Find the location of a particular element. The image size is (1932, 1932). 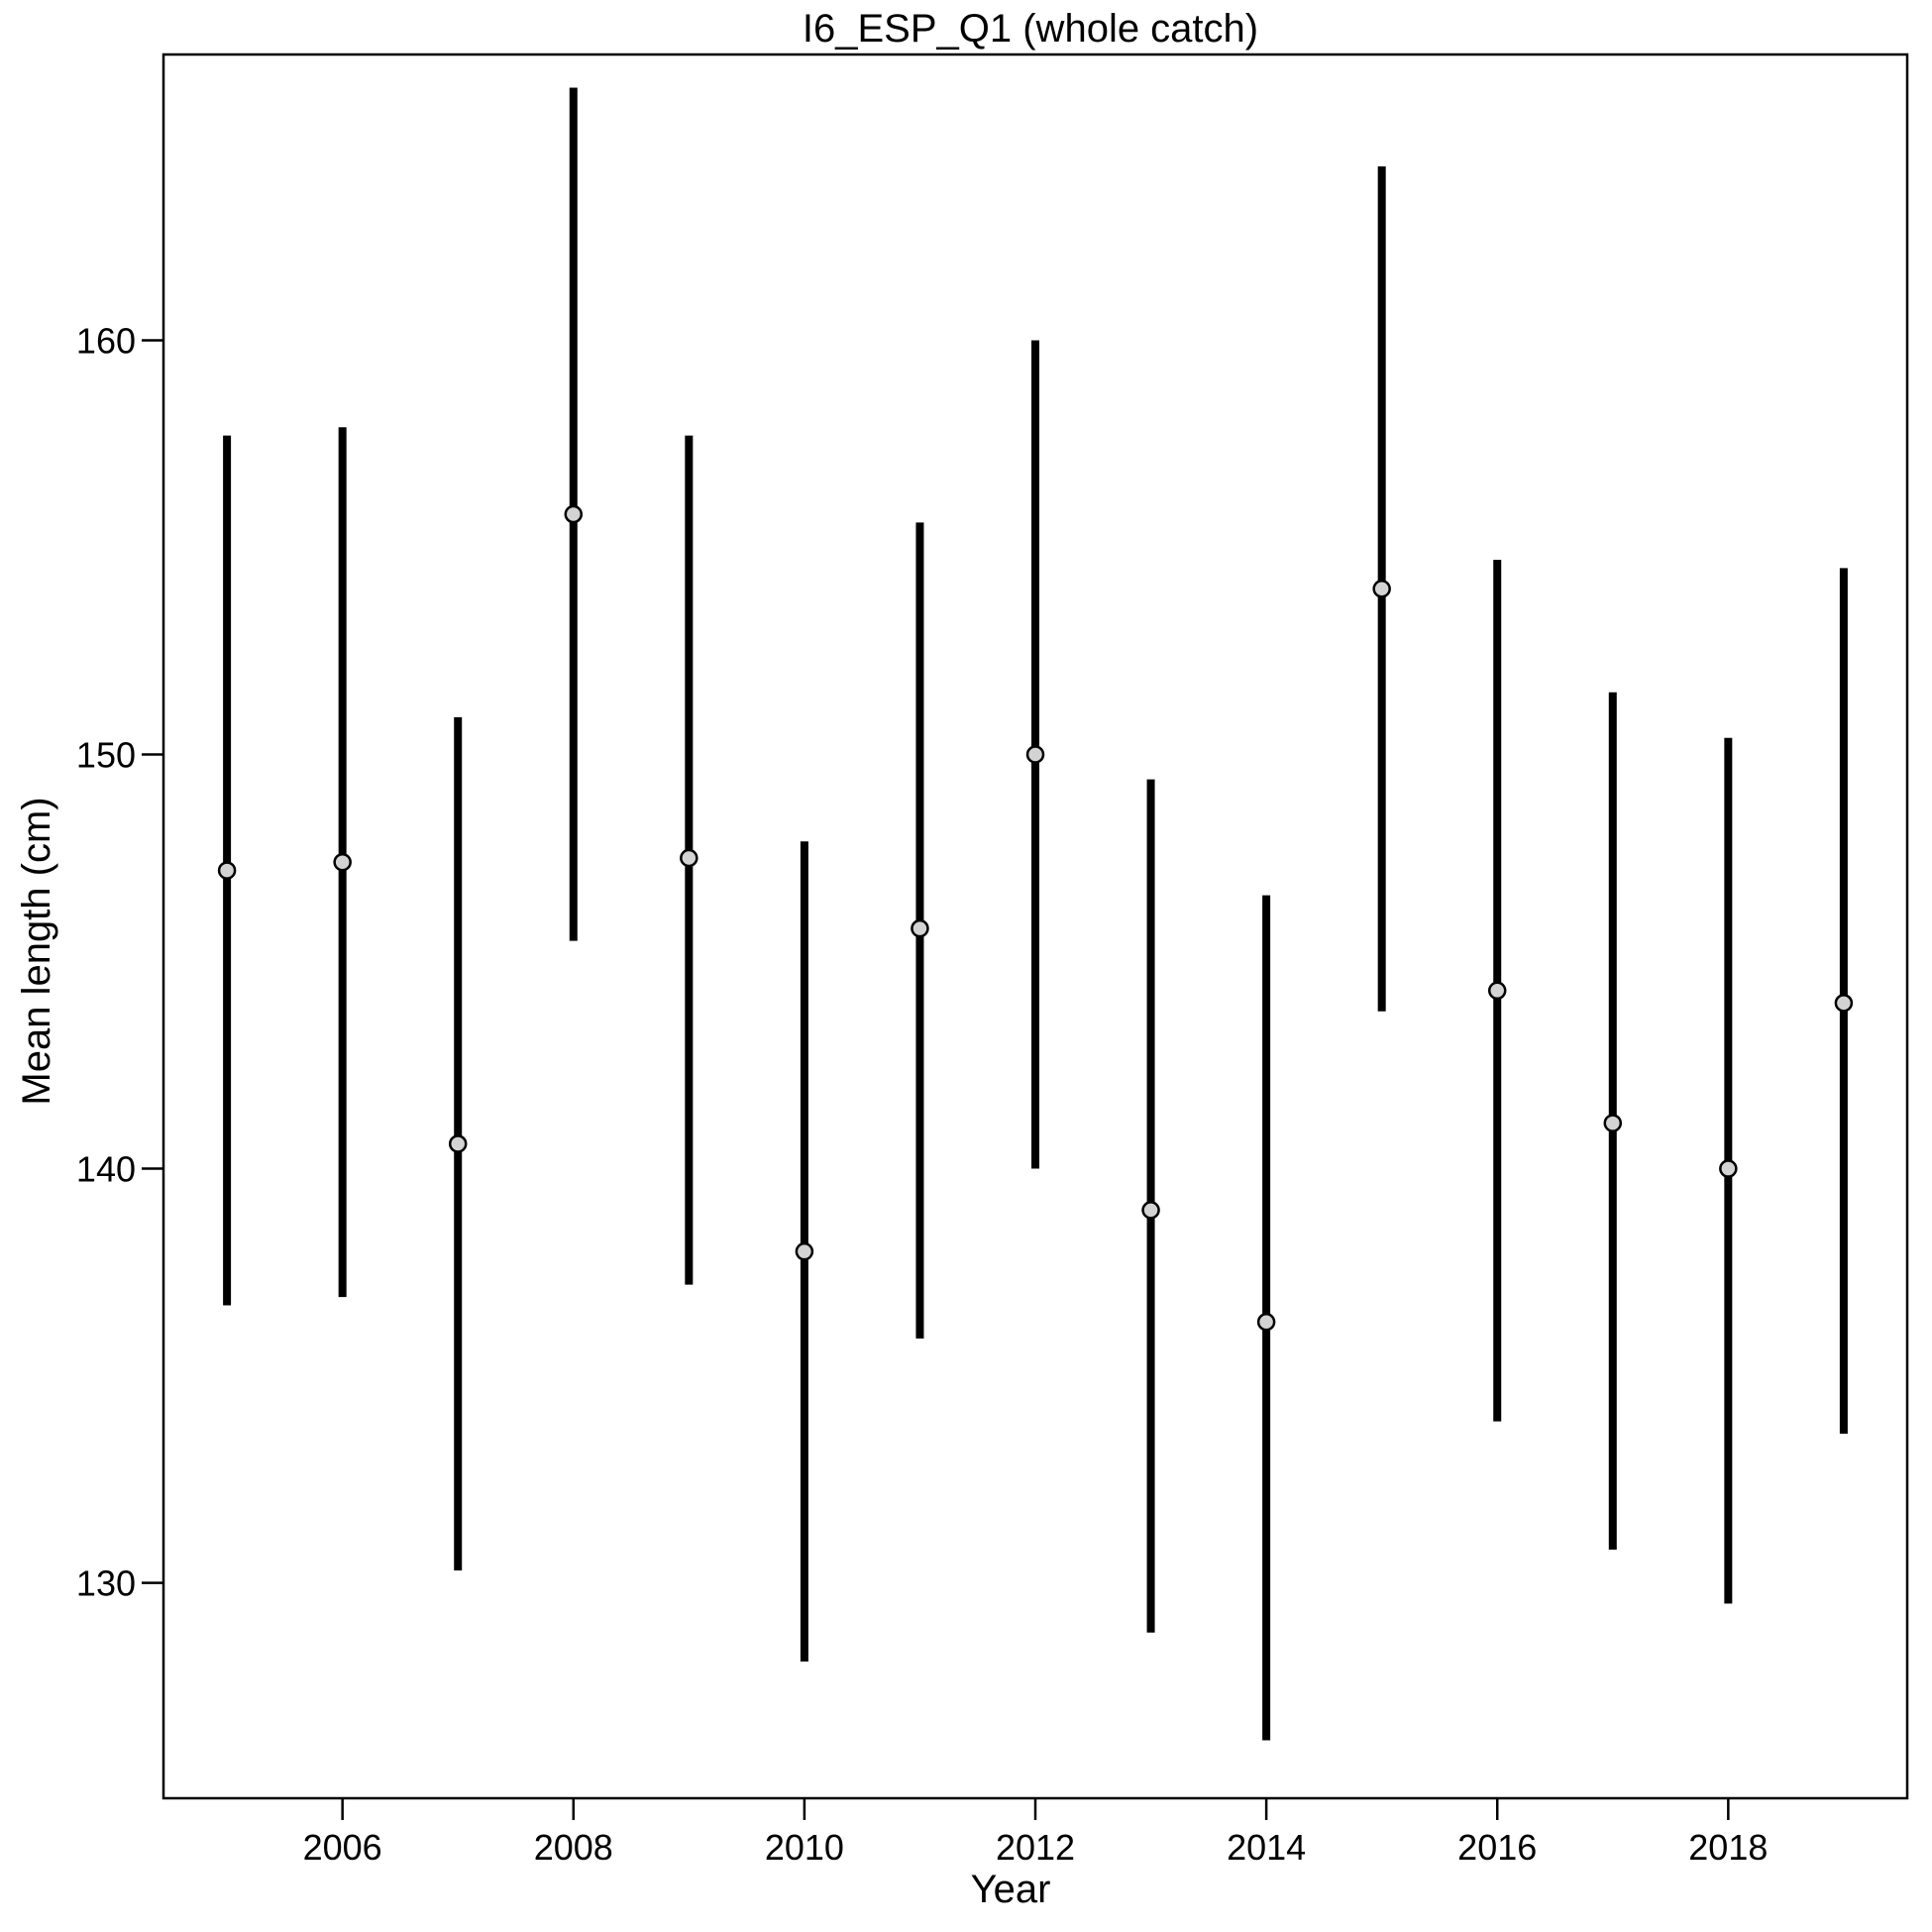

y-tick-label: 140 is located at coordinates (106, 1169).